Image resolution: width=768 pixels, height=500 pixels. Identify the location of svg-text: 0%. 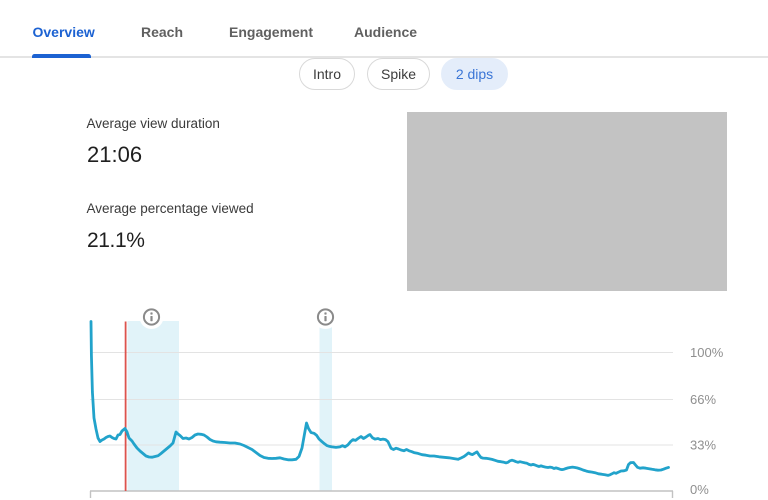
(699, 489).